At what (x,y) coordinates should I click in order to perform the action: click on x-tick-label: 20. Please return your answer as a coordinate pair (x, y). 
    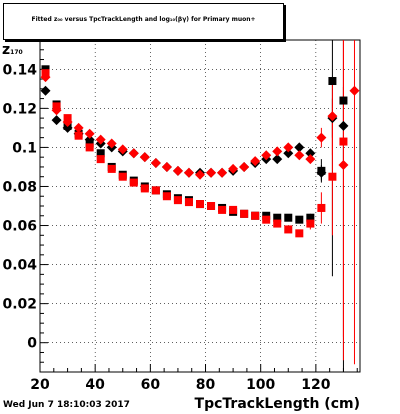
    Looking at the image, I should click on (40, 385).